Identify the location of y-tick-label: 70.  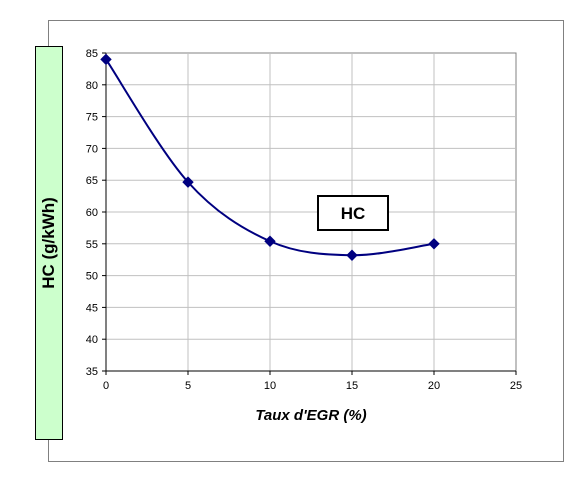
(92, 149).